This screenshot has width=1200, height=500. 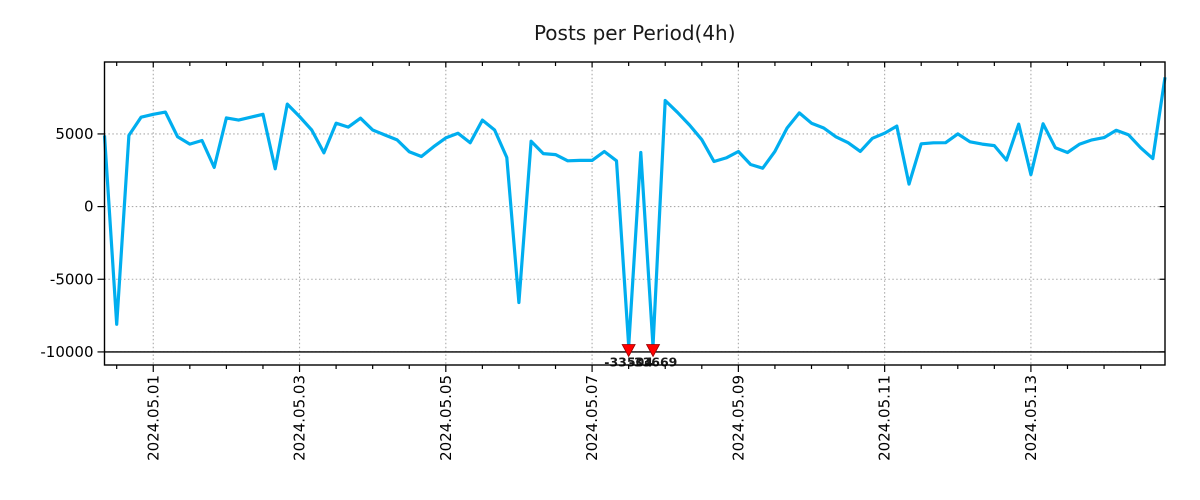 I want to click on y-tick-label: 0, so click(x=89, y=207).